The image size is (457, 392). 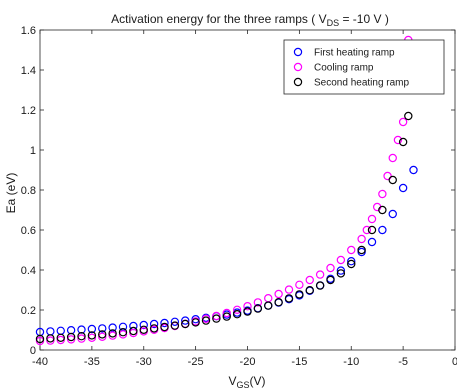 I want to click on y-tick-label: 1.6, so click(x=28, y=31).